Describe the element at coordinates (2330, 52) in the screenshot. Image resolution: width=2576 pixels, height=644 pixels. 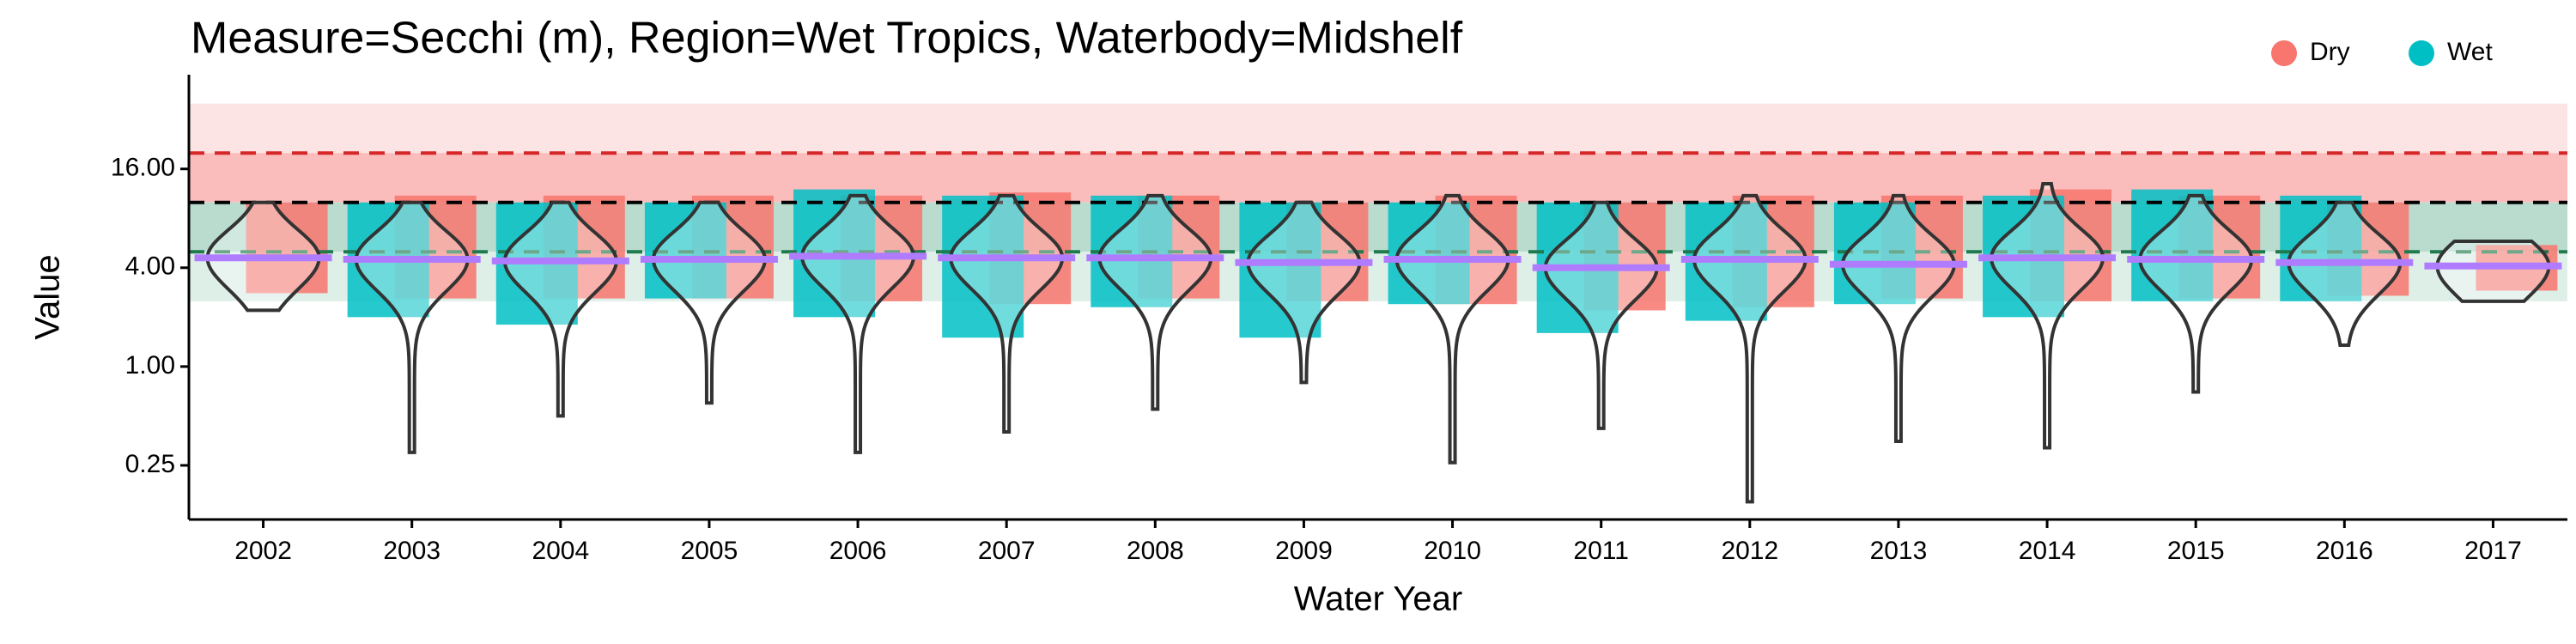
I see `legend-label: Dry` at that location.